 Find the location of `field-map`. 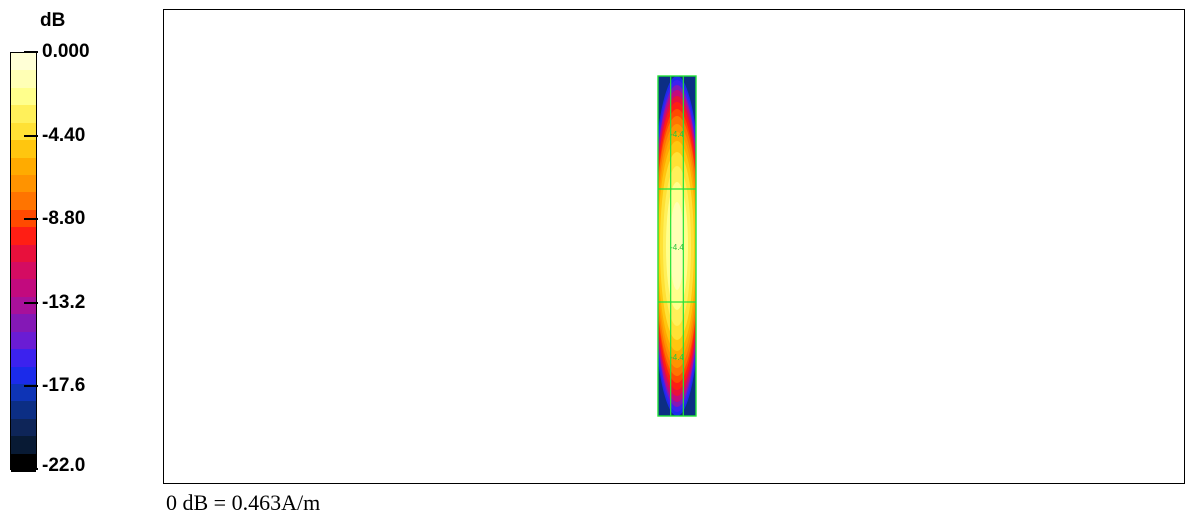

field-map is located at coordinates (677, 246).